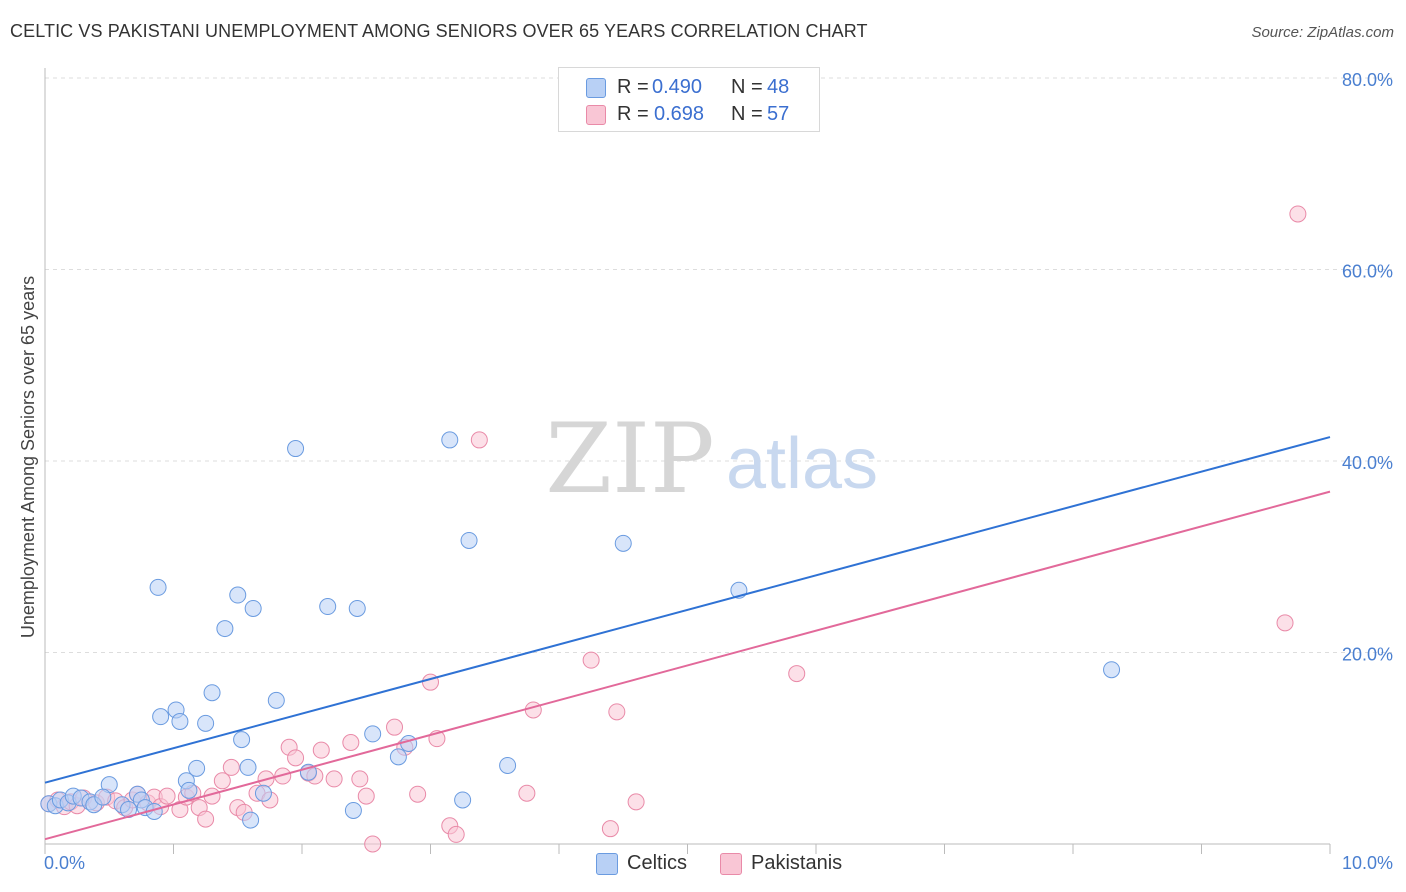 Image resolution: width=1406 pixels, height=892 pixels. What do you see at coordinates (731, 864) in the screenshot?
I see `pakistanis-legend-swatch` at bounding box center [731, 864].